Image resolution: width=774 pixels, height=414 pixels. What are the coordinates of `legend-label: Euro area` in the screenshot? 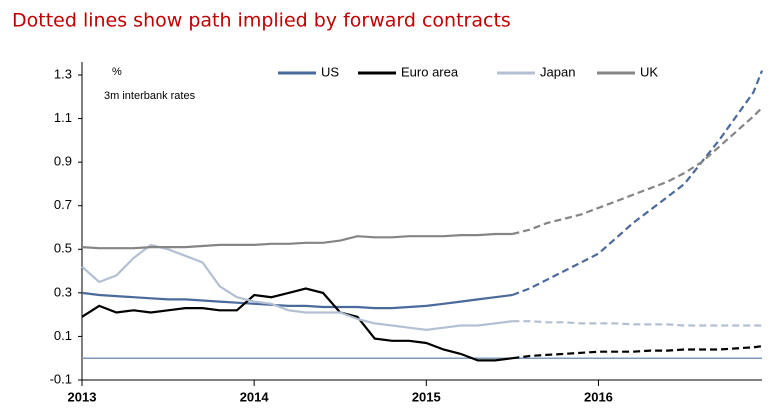 It's located at (430, 71).